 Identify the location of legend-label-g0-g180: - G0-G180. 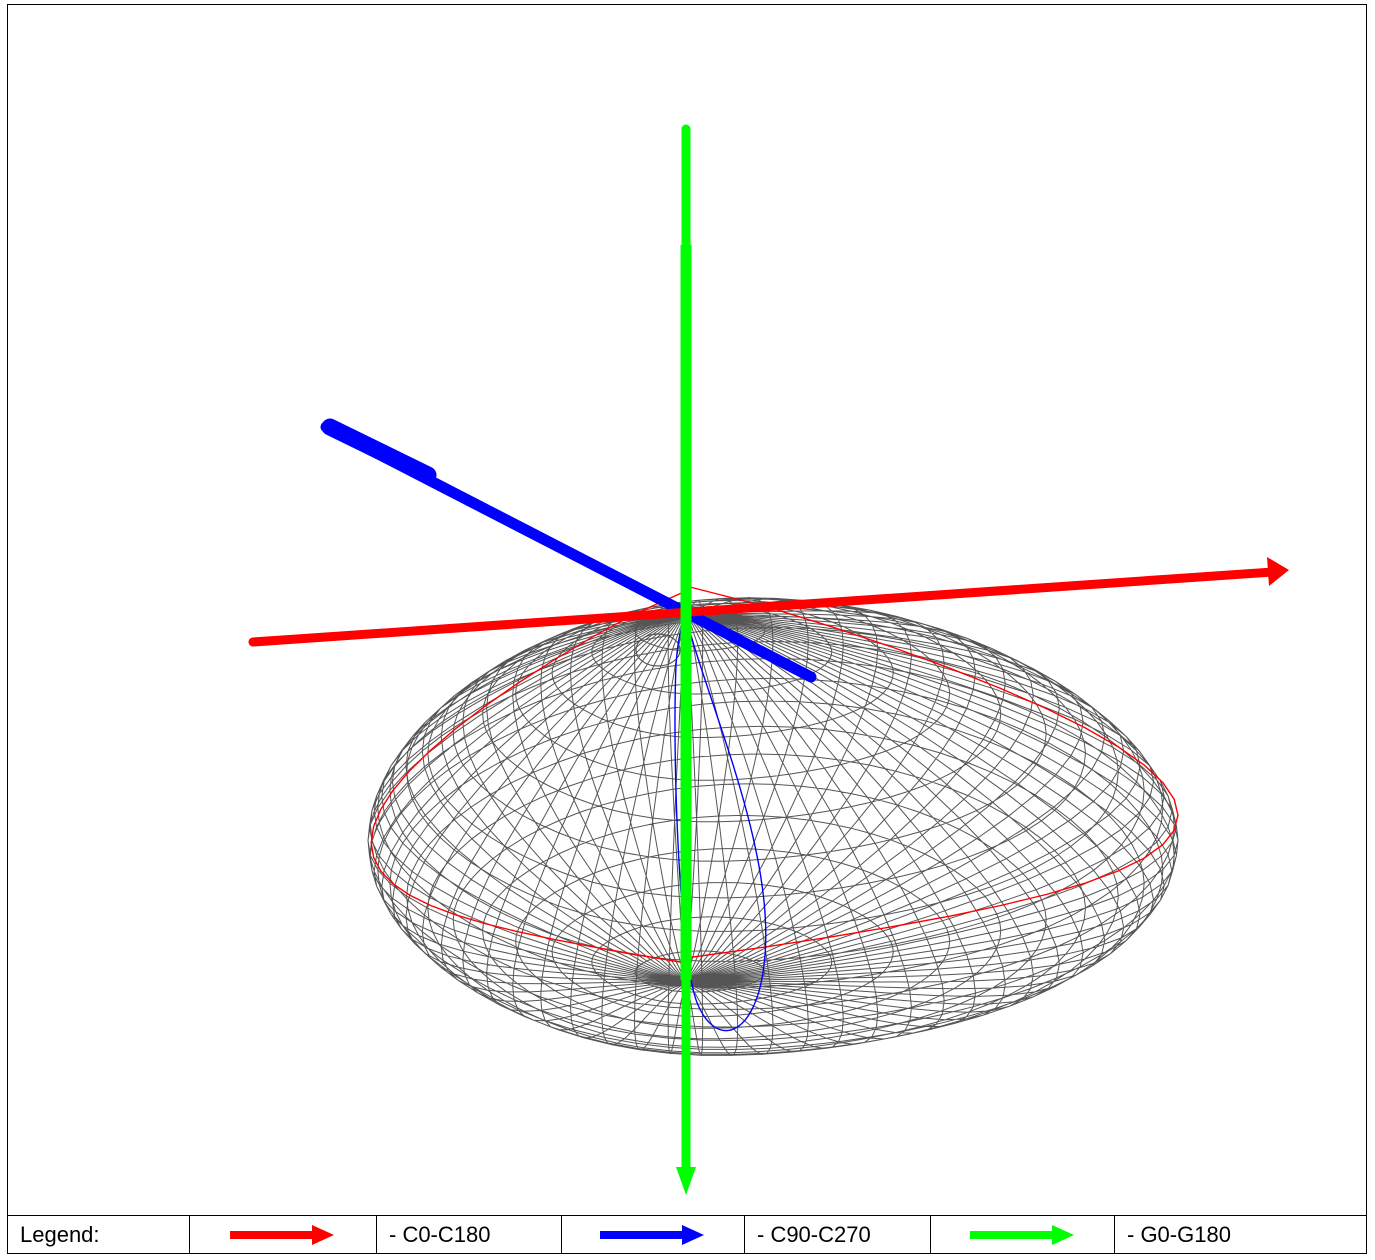
(1179, 1234).